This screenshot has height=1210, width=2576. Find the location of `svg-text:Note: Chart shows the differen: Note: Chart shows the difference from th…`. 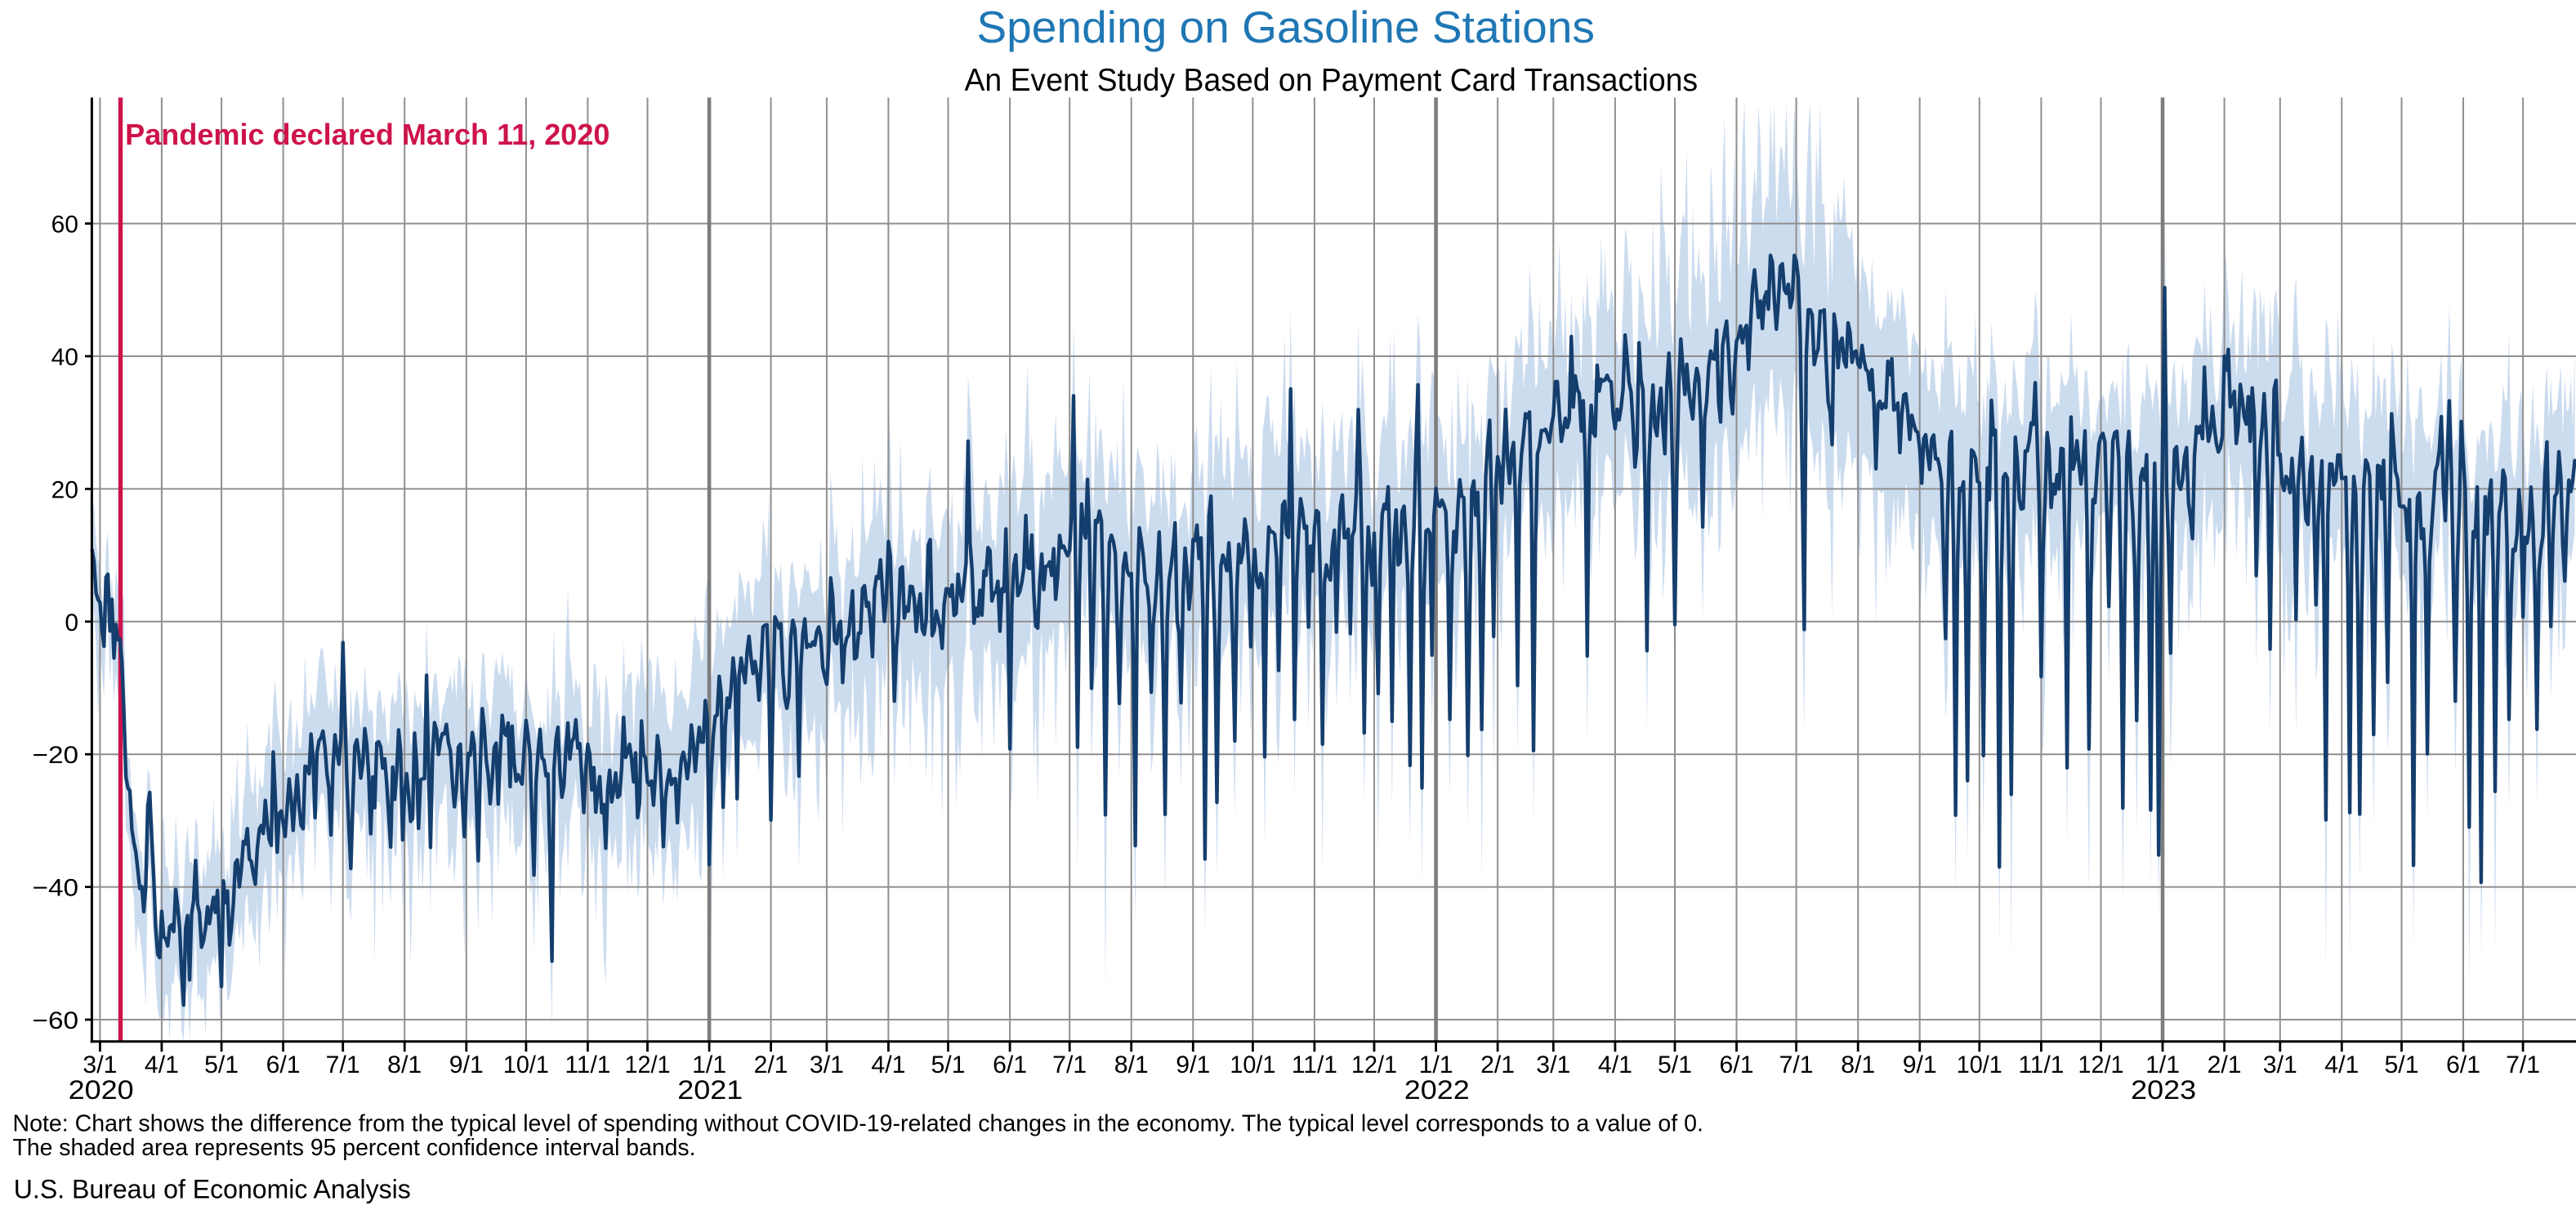

svg-text:Note: Chart shows the differen: Note: Chart shows the difference from th… is located at coordinates (858, 1124).